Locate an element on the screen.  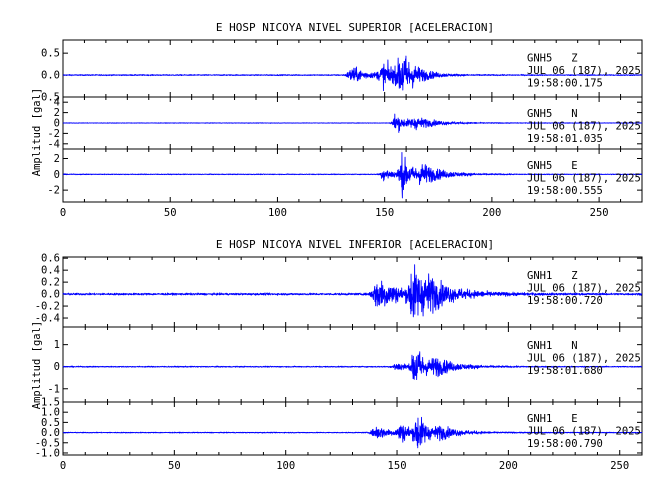
y-tick-label: 0.4 is located at coordinates (50, 271).